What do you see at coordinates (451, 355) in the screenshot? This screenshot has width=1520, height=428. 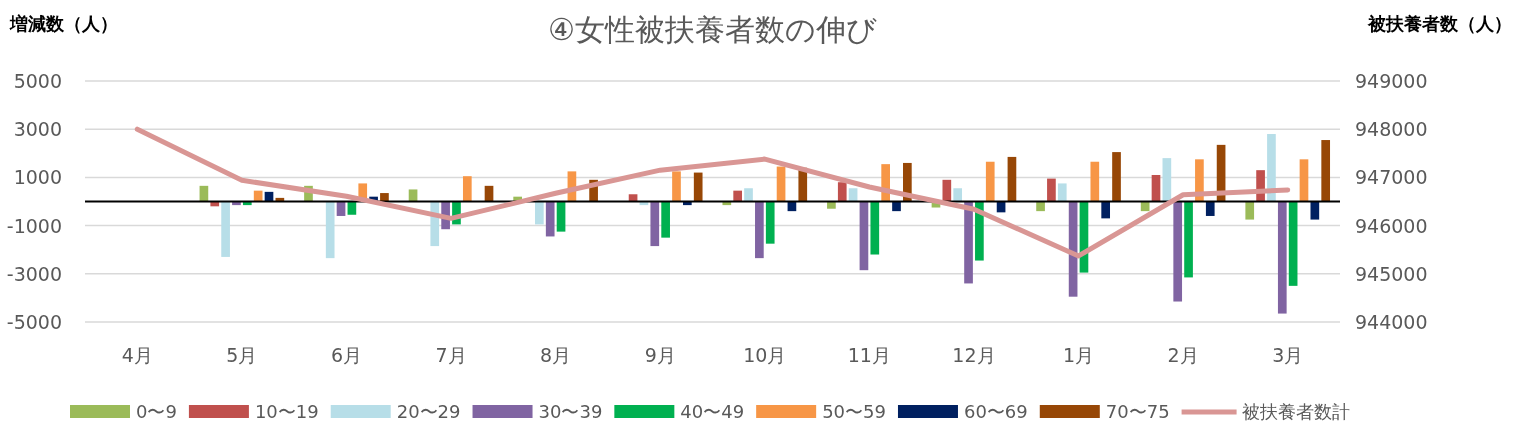 I see `x-tick-label: 7月` at bounding box center [451, 355].